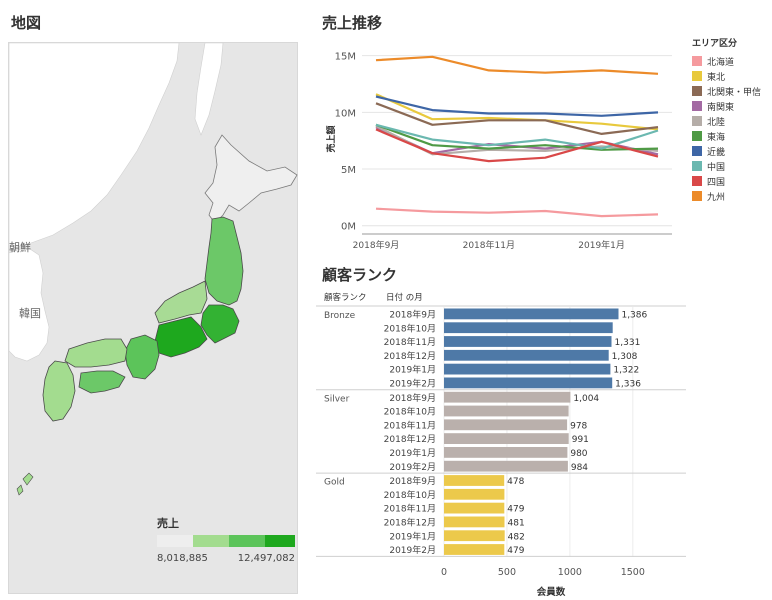 The image size is (772, 600). What do you see at coordinates (168, 523) in the screenshot?
I see `map-legend-title: 売上` at bounding box center [168, 523].